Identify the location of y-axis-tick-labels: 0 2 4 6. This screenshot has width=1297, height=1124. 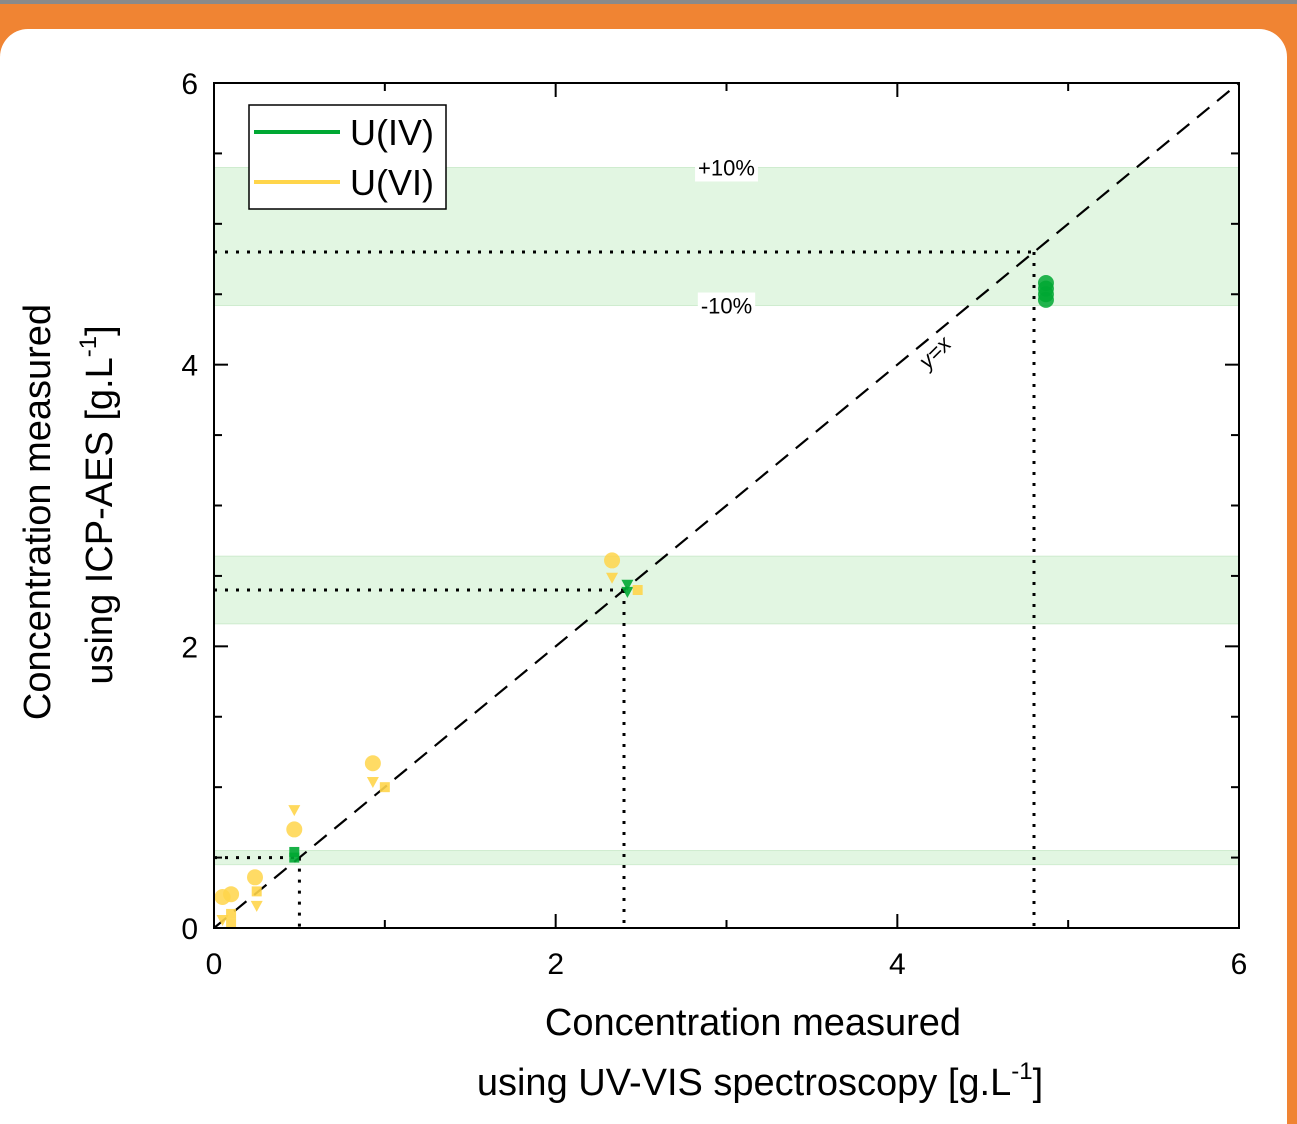
(189, 507).